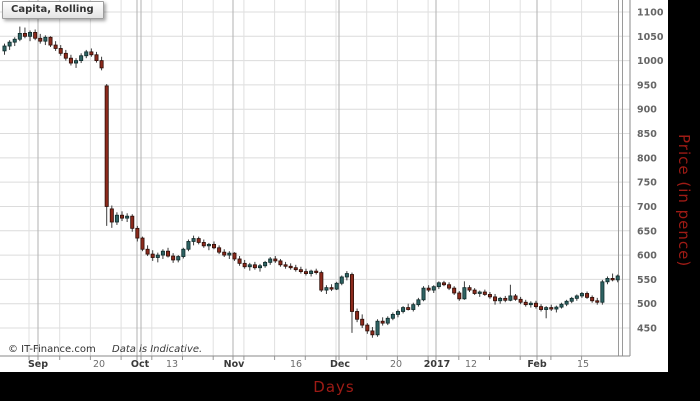 The image size is (700, 401). I want to click on x-axis-tick-label: 12, so click(471, 364).